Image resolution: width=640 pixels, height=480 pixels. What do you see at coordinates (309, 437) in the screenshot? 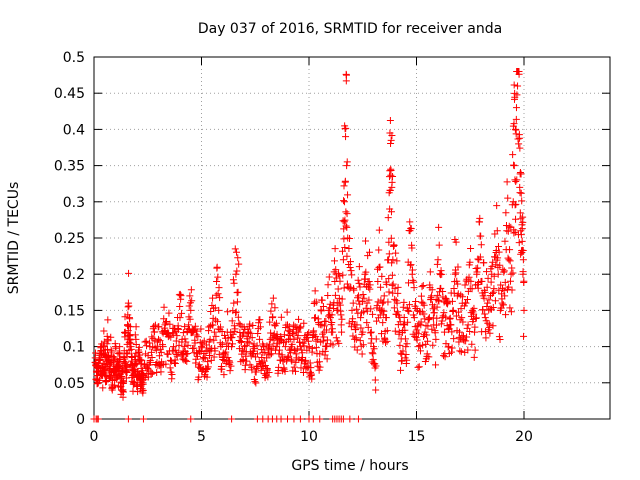
I see `x-tick-label: 10` at bounding box center [309, 437].